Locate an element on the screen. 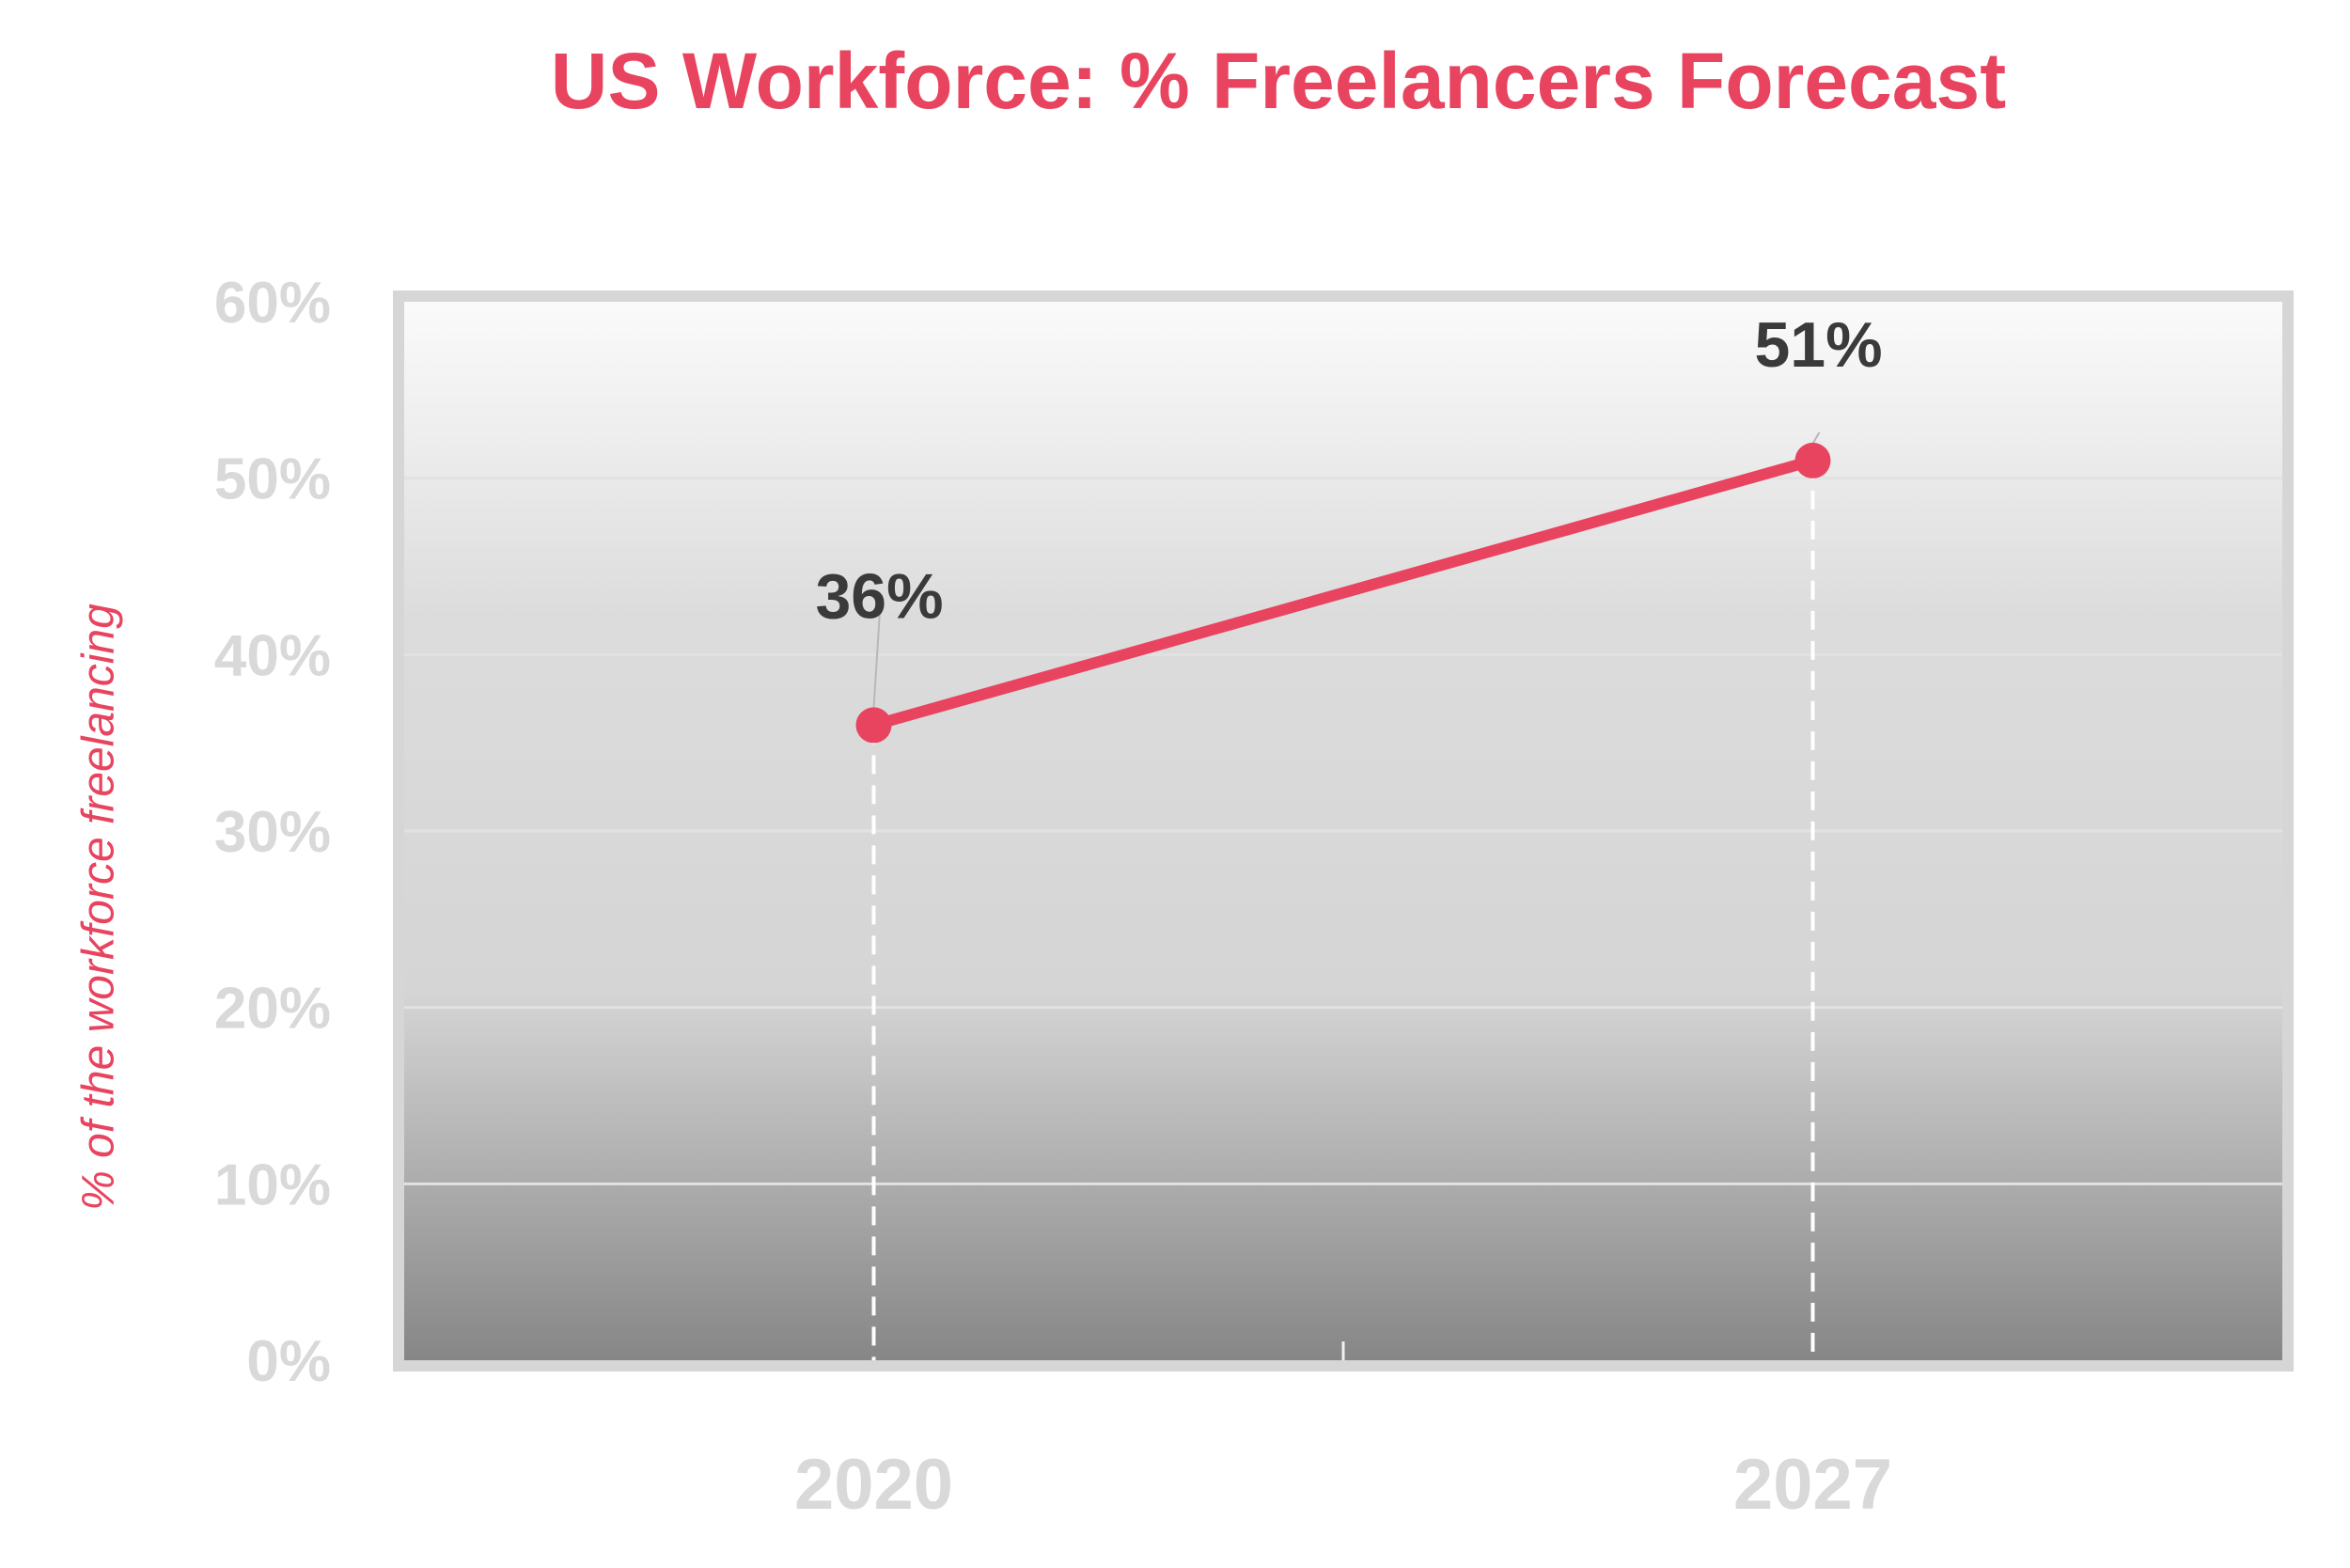 This screenshot has width=2350, height=1568. y-tick-label: 30% is located at coordinates (272, 832).